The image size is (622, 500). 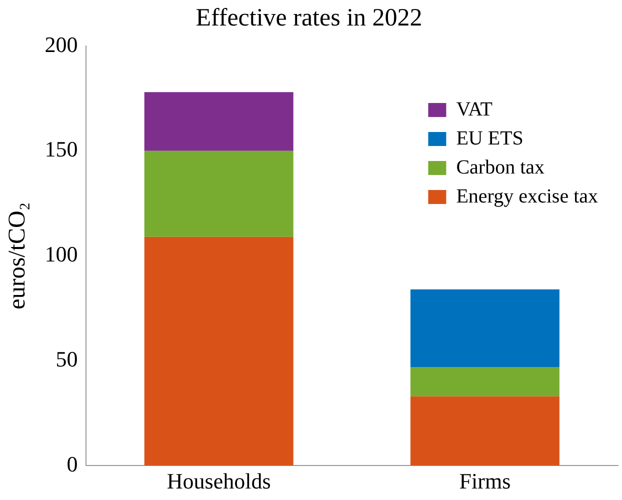 What do you see at coordinates (485, 481) in the screenshot?
I see `x-tick-label: Firms` at bounding box center [485, 481].